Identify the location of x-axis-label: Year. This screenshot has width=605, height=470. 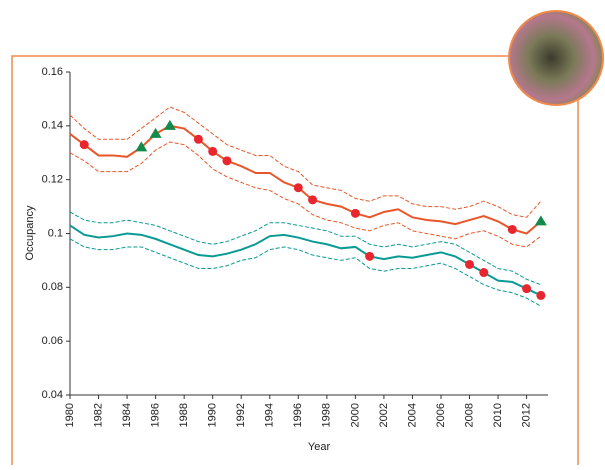
(319, 447).